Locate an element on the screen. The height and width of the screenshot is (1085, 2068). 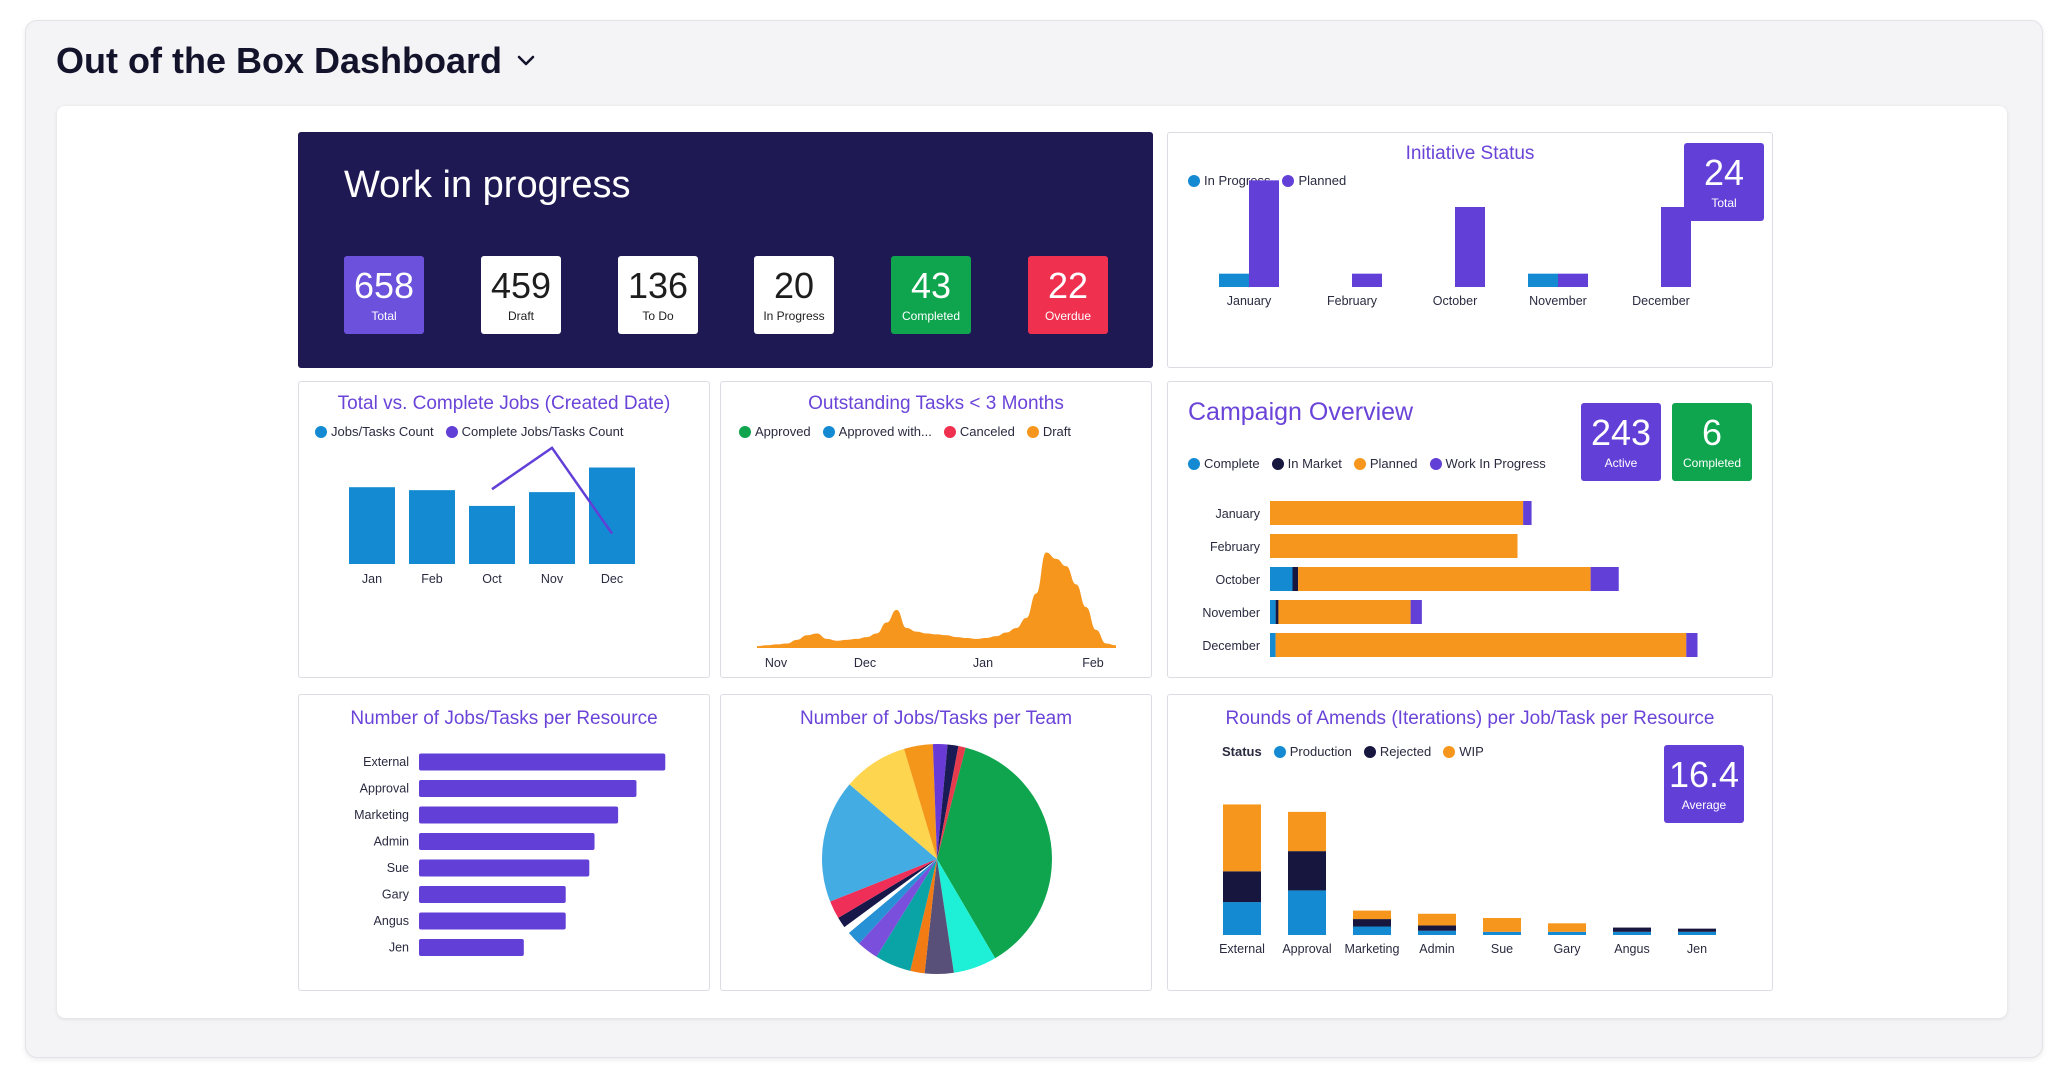
initiative-status-chart: January February October November December is located at coordinates (1471, 251).